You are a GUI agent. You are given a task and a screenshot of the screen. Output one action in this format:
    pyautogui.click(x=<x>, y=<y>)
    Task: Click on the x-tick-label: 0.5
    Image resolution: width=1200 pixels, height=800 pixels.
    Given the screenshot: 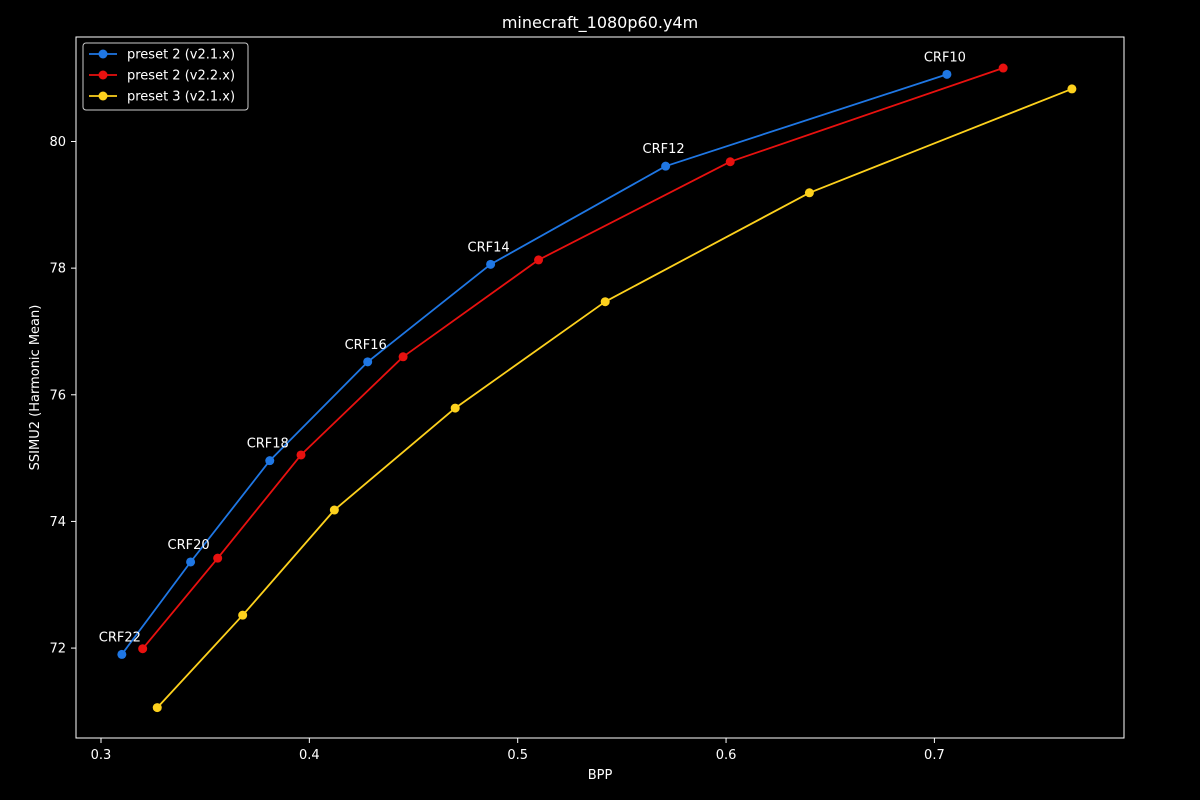 What is the action you would take?
    pyautogui.click(x=517, y=755)
    